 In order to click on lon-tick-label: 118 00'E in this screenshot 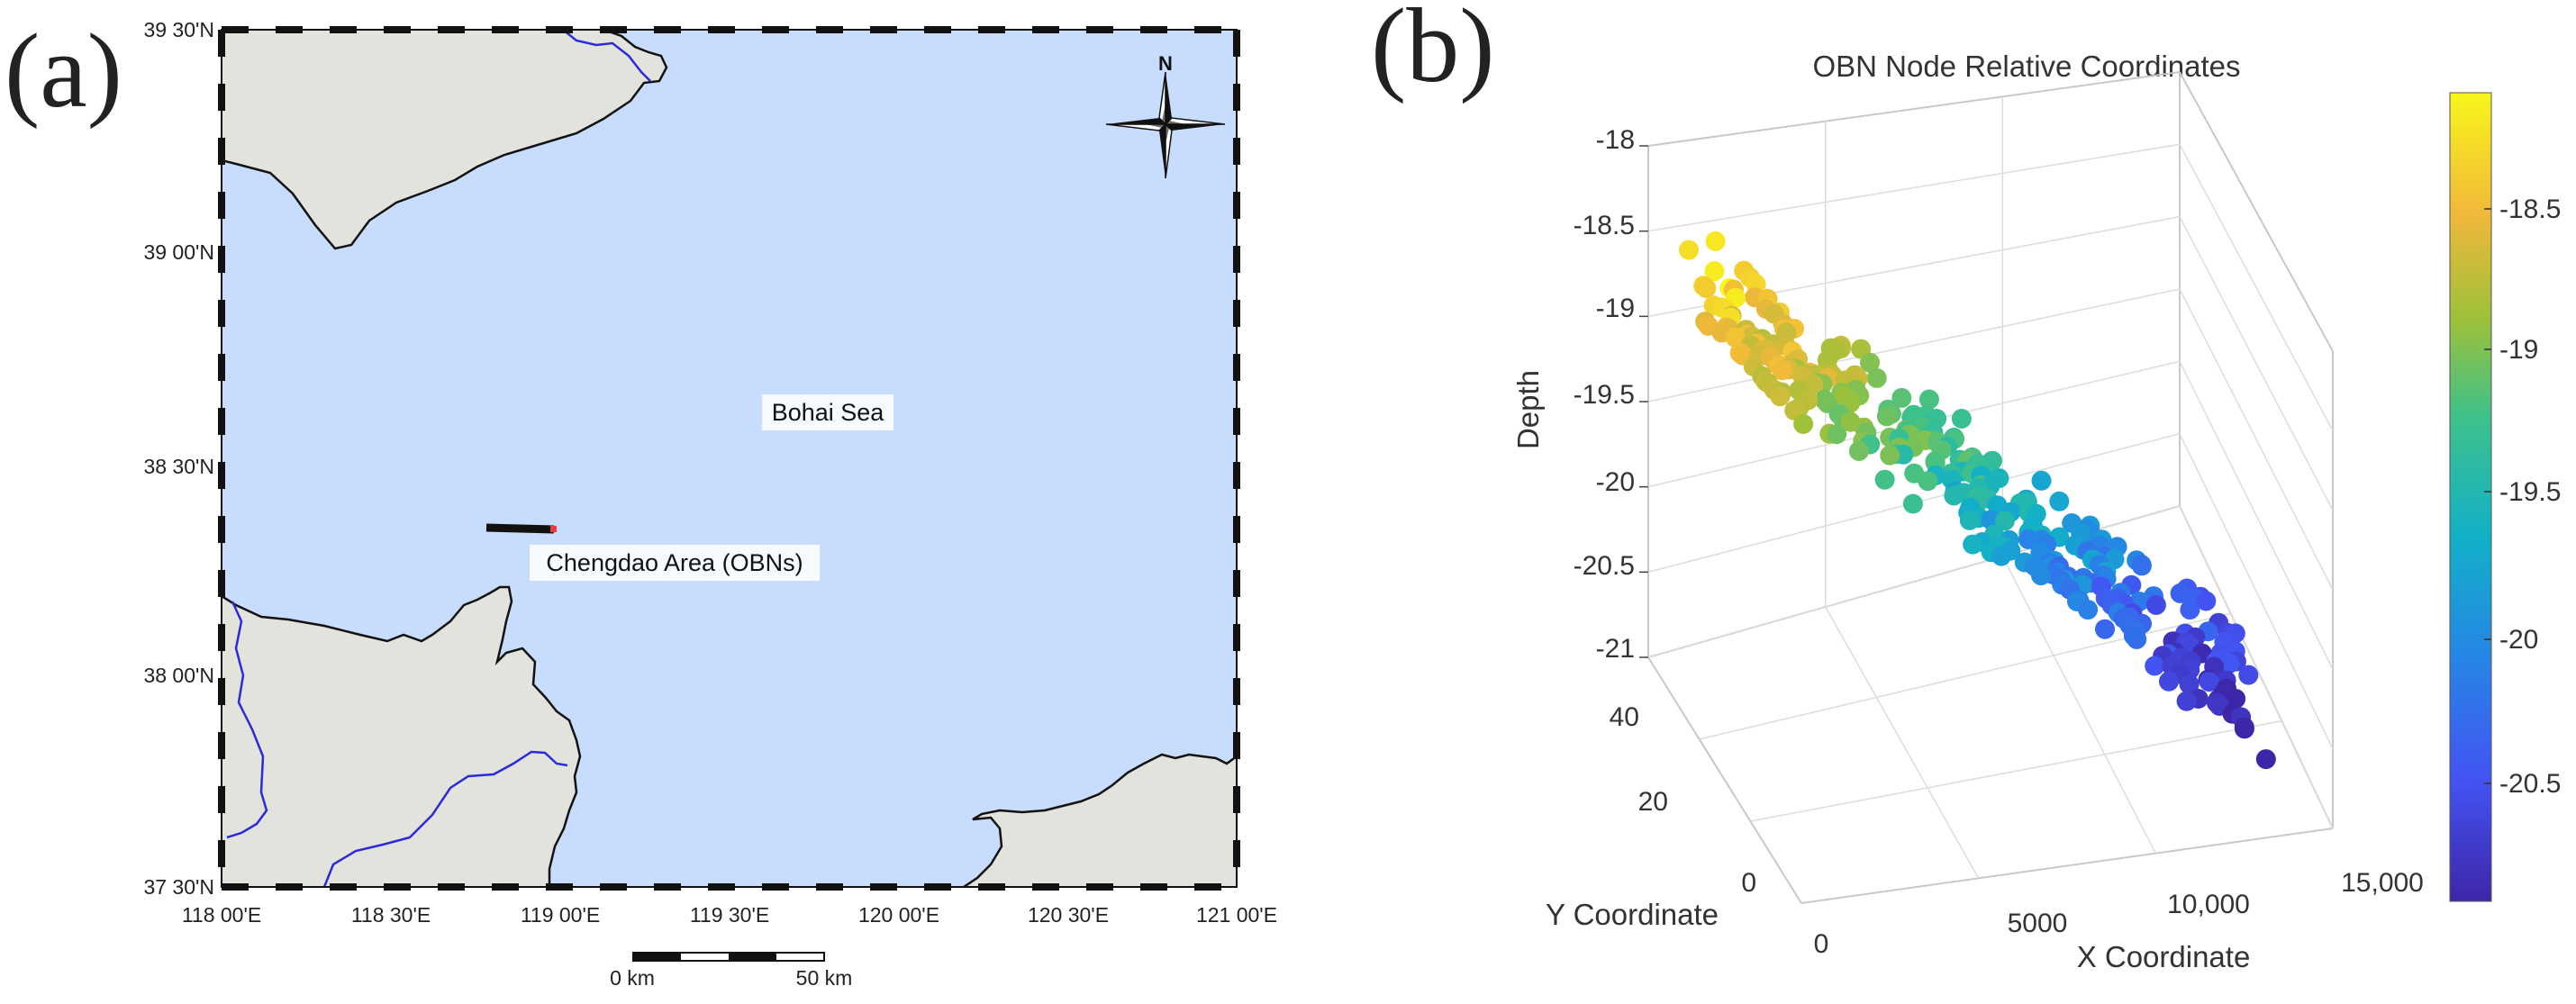, I will do `click(222, 915)`.